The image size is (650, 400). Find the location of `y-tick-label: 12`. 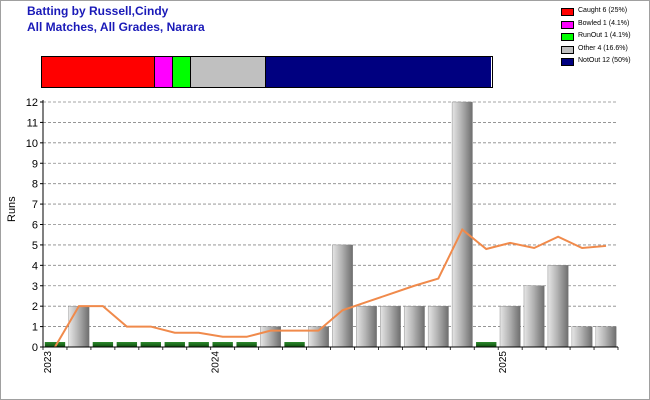

y-tick-label: 12 is located at coordinates (32, 103).